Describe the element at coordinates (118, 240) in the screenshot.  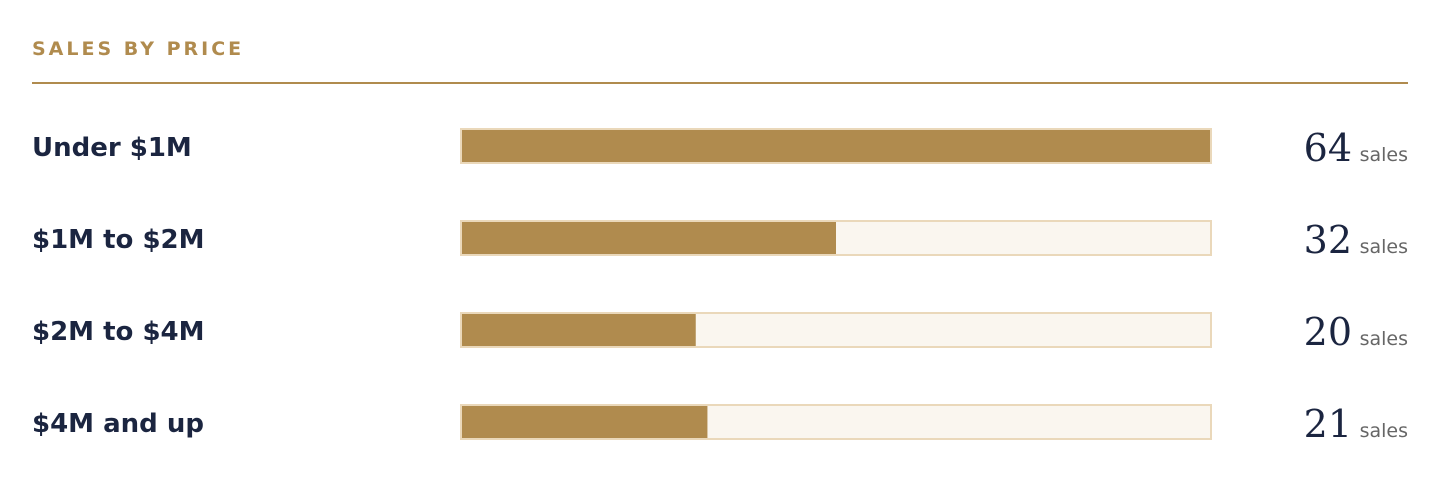
I see `category-label: $1M to $2M` at that location.